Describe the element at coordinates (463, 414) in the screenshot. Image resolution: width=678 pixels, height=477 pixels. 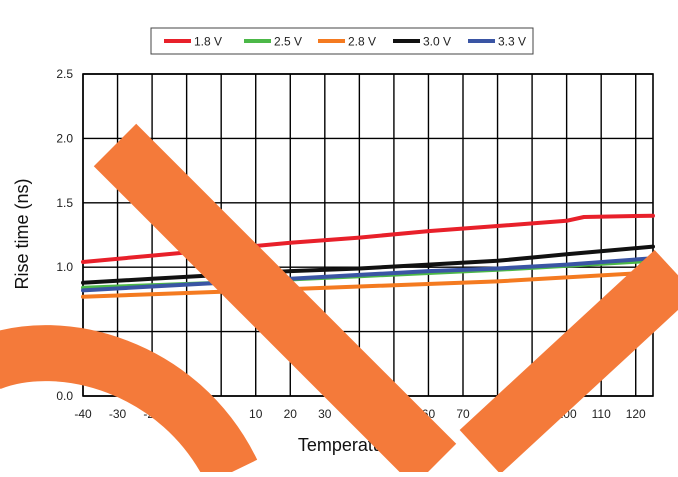
I see `x-tick-label: 70` at that location.